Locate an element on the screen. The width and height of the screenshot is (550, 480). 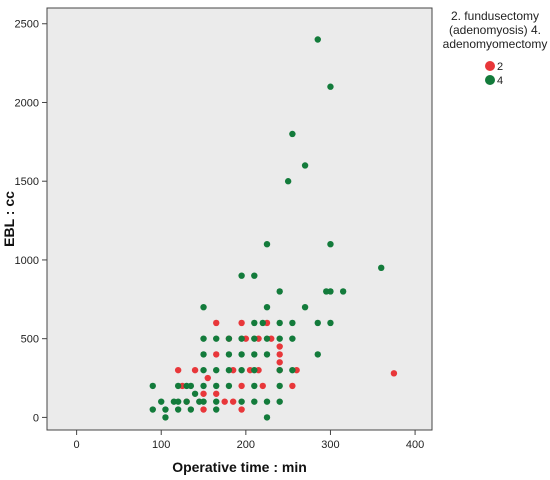
legend-title-line-2: (adenomyosis) 4. is located at coordinates (495, 30).